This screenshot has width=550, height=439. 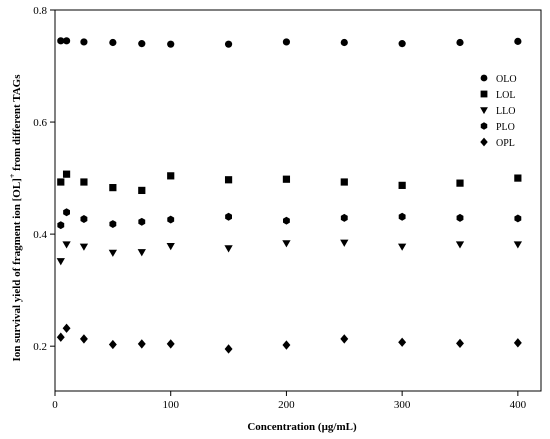 What do you see at coordinates (40, 347) in the screenshot?
I see `y-tick-label: 0.2` at bounding box center [40, 347].